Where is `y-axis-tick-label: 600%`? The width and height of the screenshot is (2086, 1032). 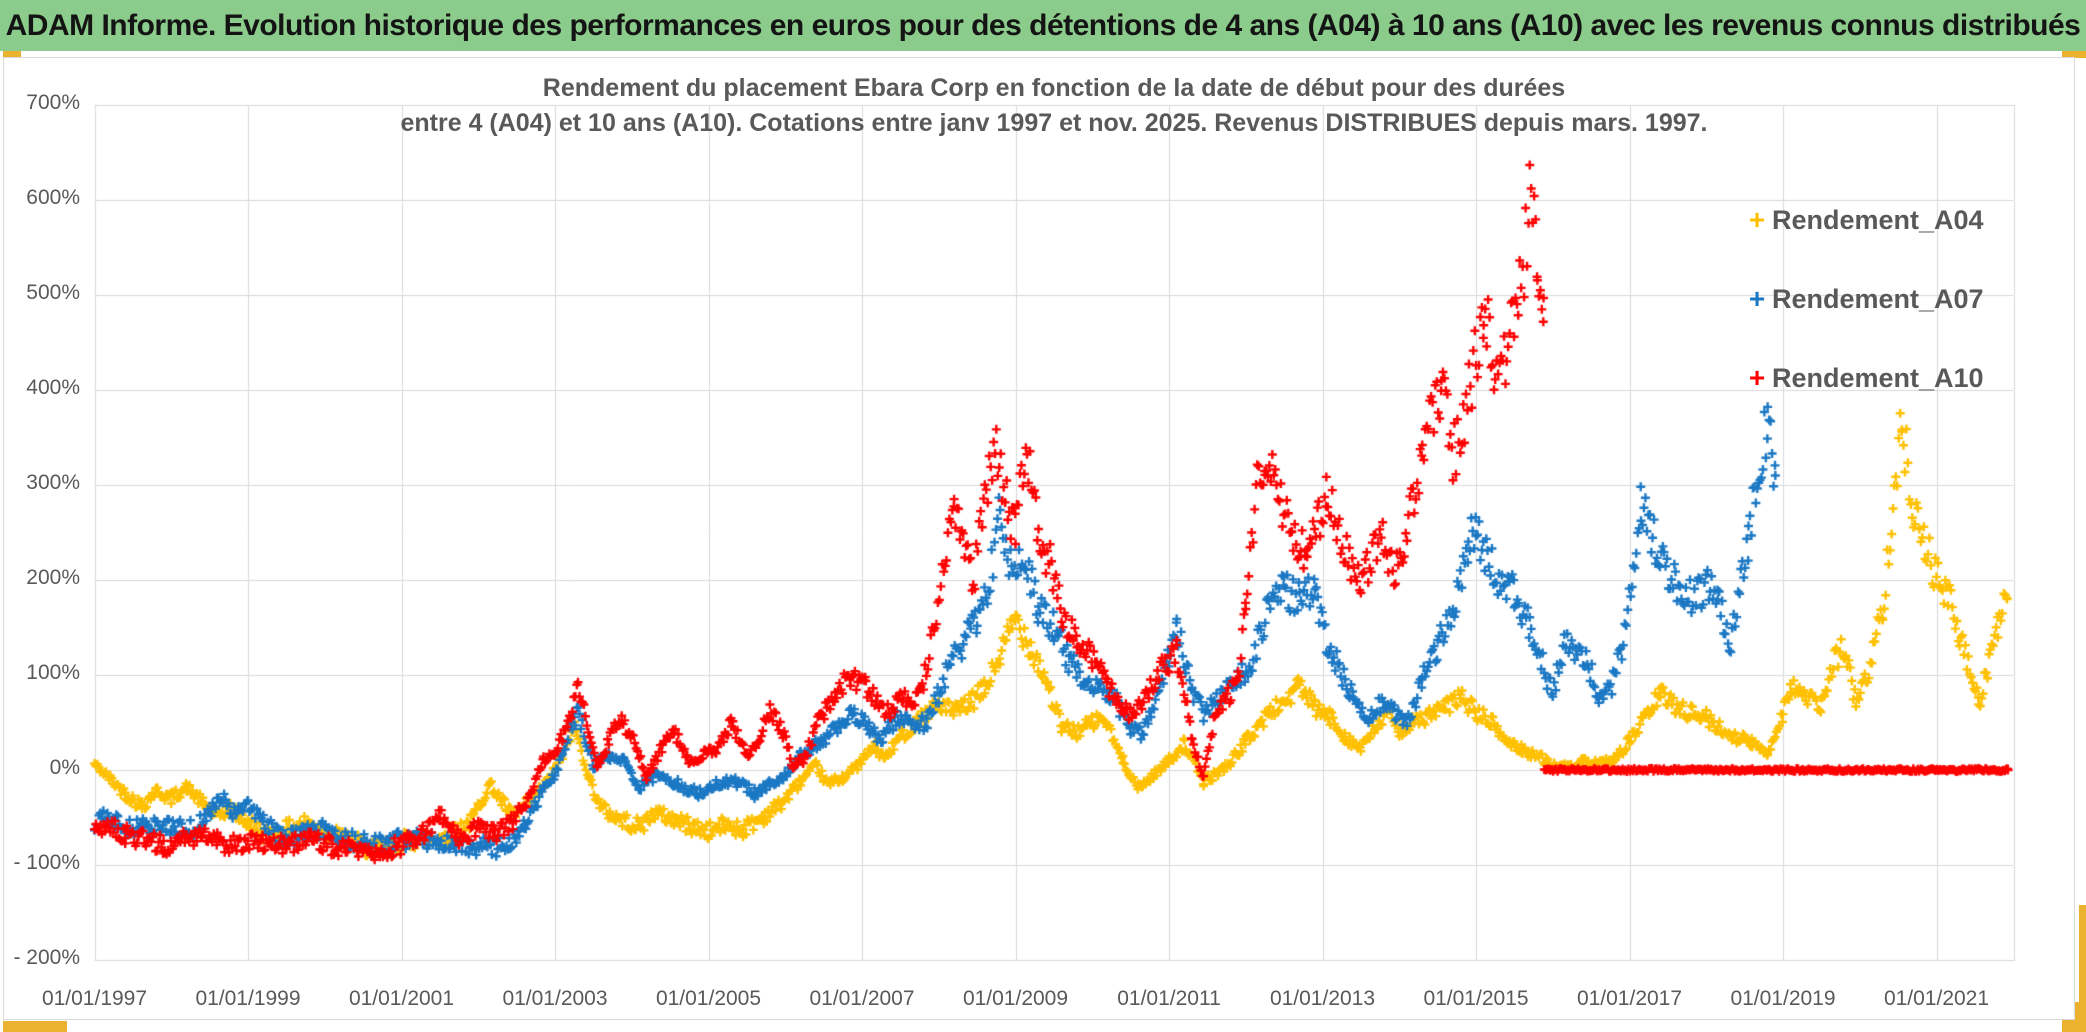 y-axis-tick-label: 600% is located at coordinates (53, 197).